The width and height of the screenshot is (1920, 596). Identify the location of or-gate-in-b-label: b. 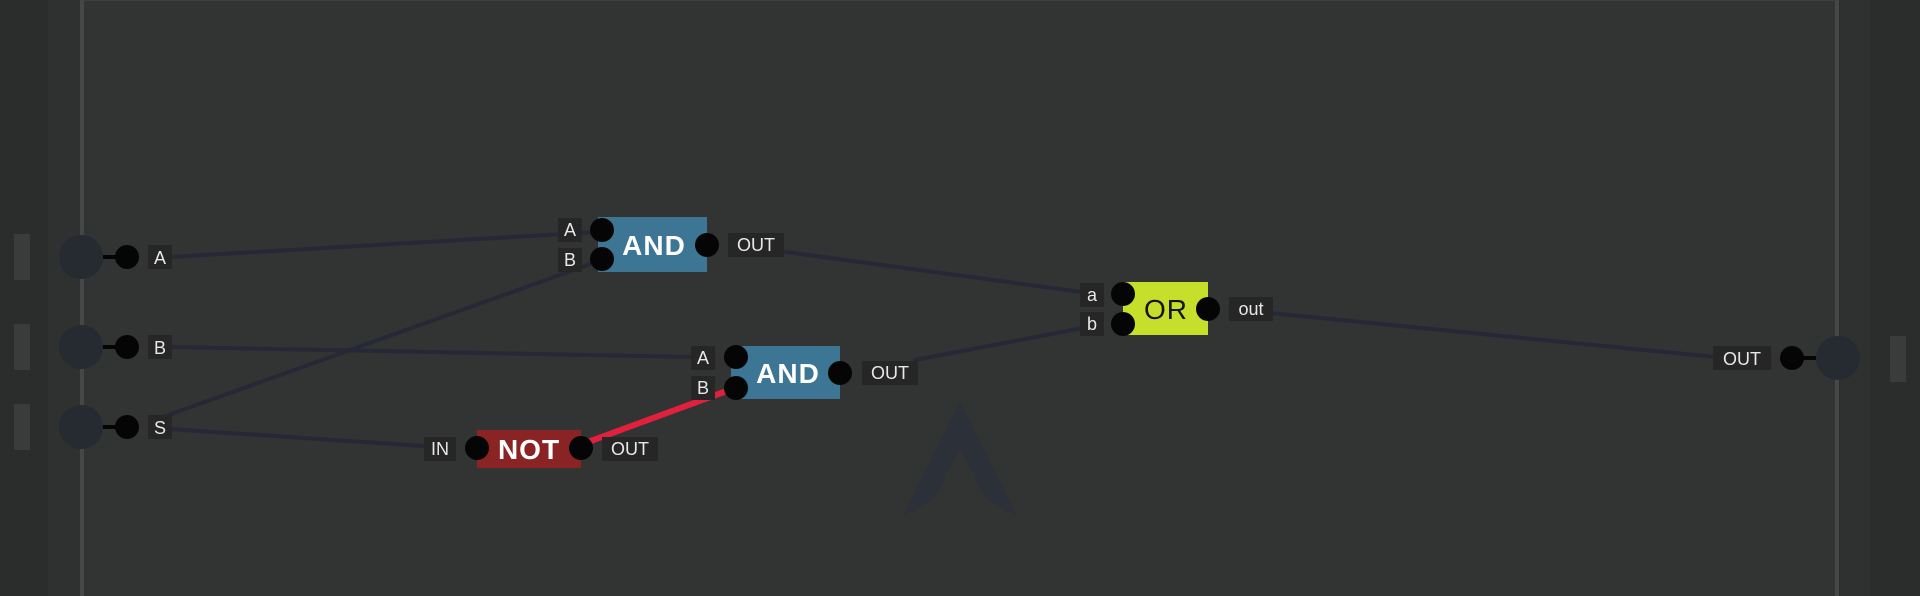
(1092, 324).